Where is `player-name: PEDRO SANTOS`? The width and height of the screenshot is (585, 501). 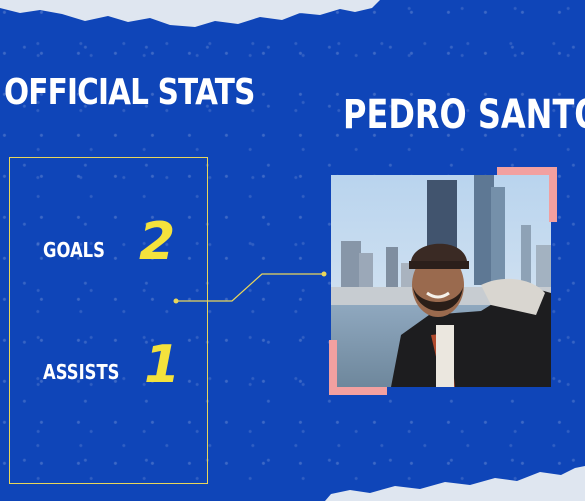 player-name: PEDRO SANTOS is located at coordinates (464, 115).